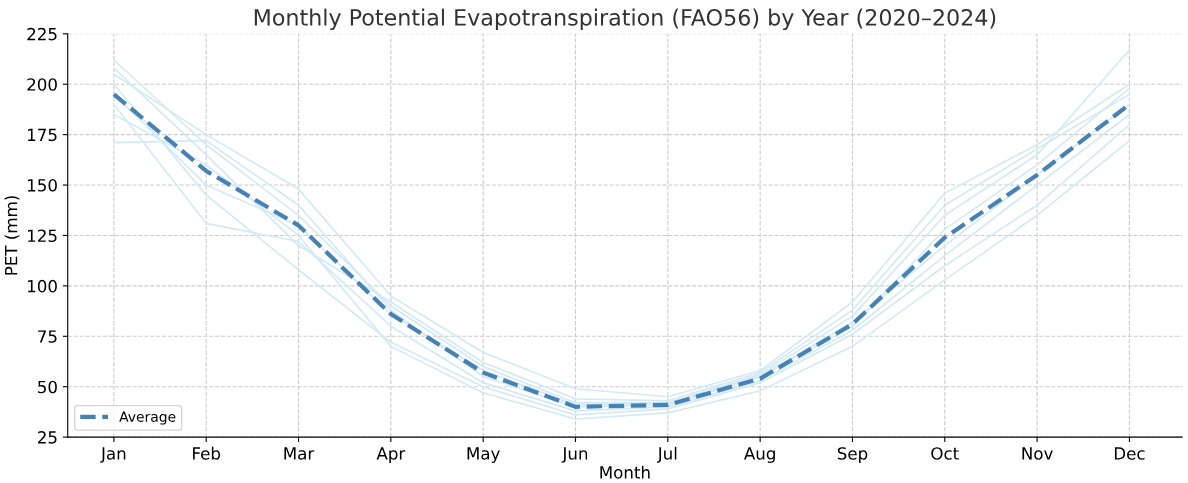  I want to click on x-tick-label: Oct, so click(945, 453).